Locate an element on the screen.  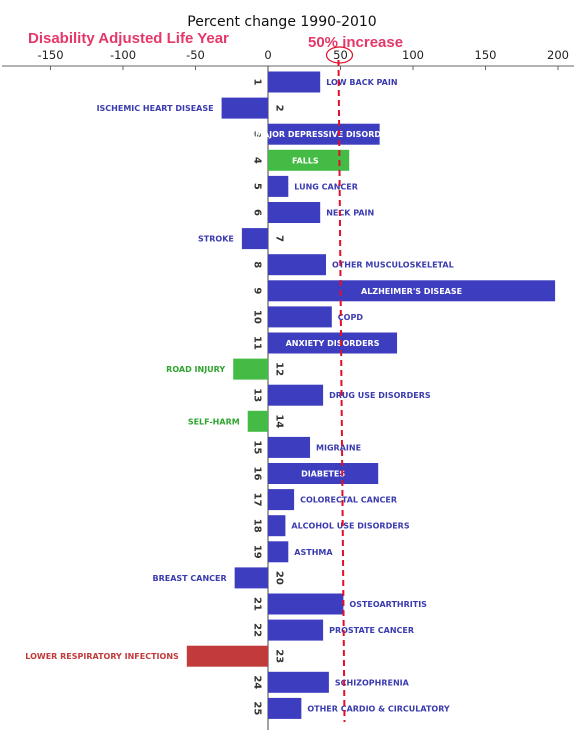
category-label: MAJOR DEPRESSIVE DISORDER is located at coordinates (324, 134).